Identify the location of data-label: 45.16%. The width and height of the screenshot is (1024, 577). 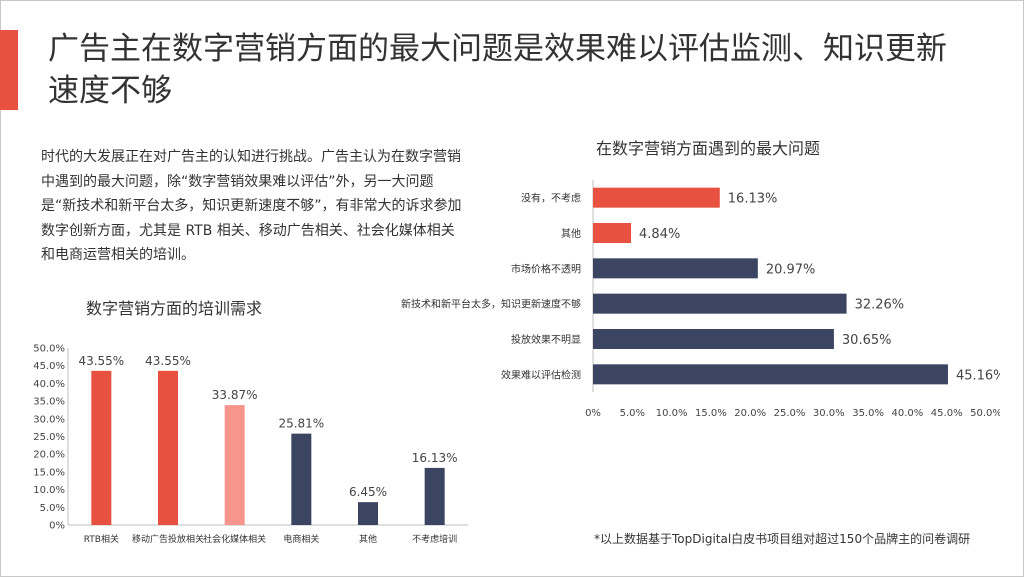
(978, 375).